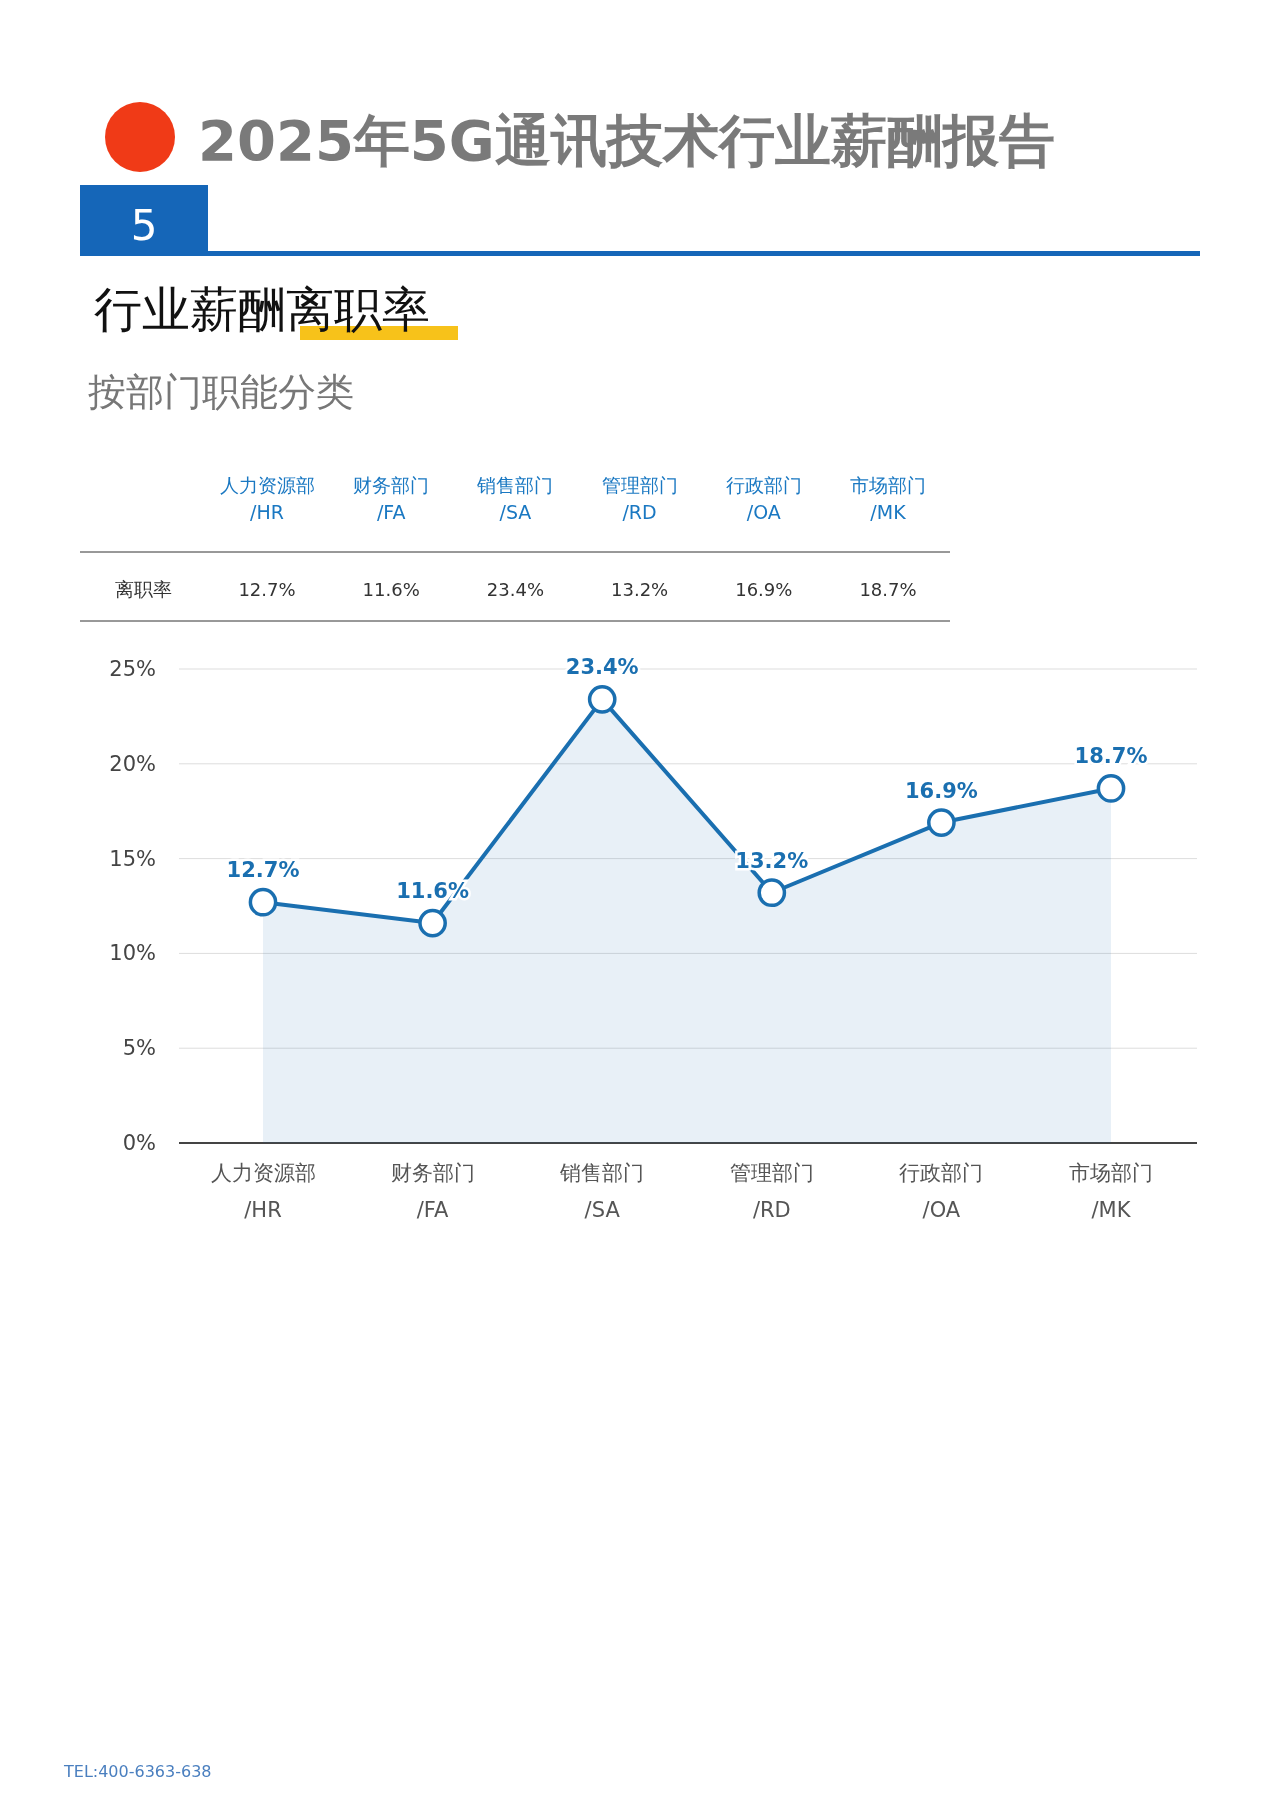 The height and width of the screenshot is (1810, 1280). What do you see at coordinates (263, 870) in the screenshot?
I see `data-label: 12.7%` at bounding box center [263, 870].